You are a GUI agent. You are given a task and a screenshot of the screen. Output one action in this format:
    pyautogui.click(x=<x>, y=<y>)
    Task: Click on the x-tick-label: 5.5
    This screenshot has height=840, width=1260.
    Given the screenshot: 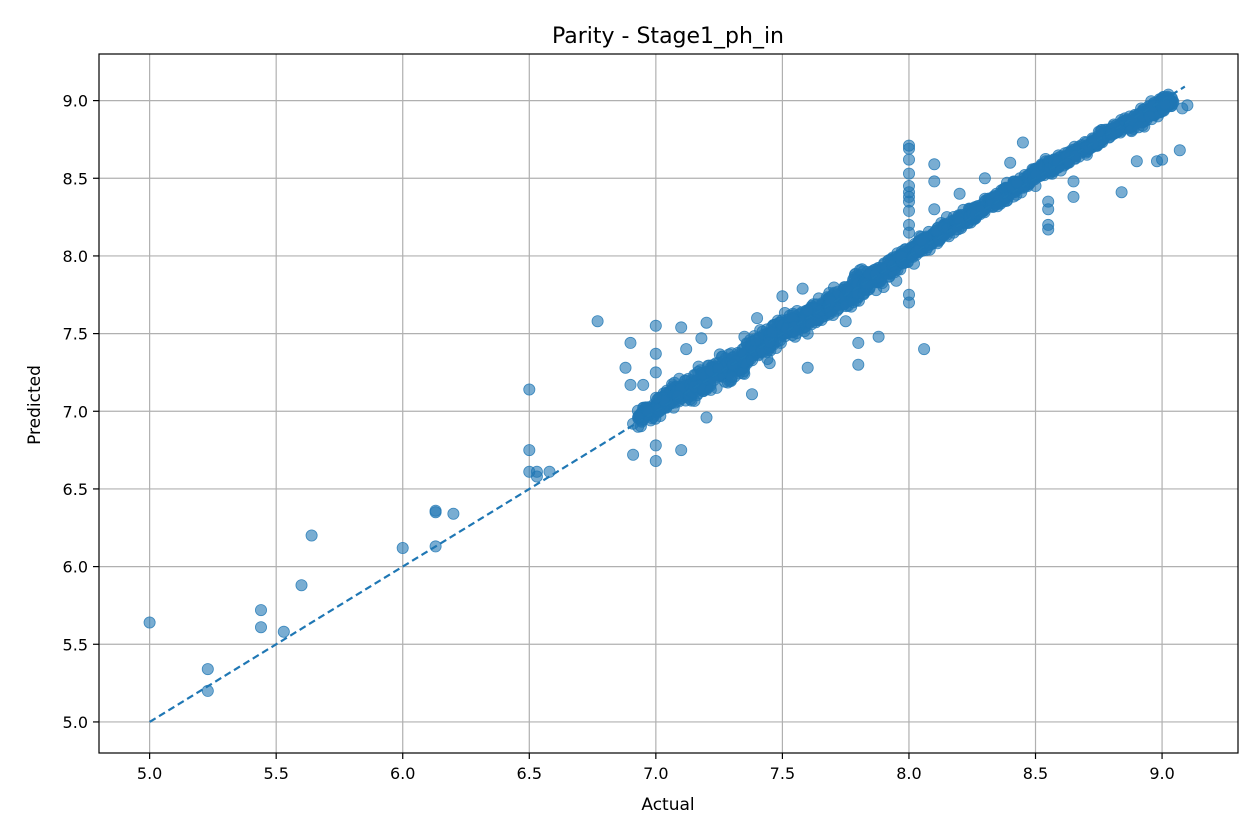 What is the action you would take?
    pyautogui.click(x=275, y=773)
    